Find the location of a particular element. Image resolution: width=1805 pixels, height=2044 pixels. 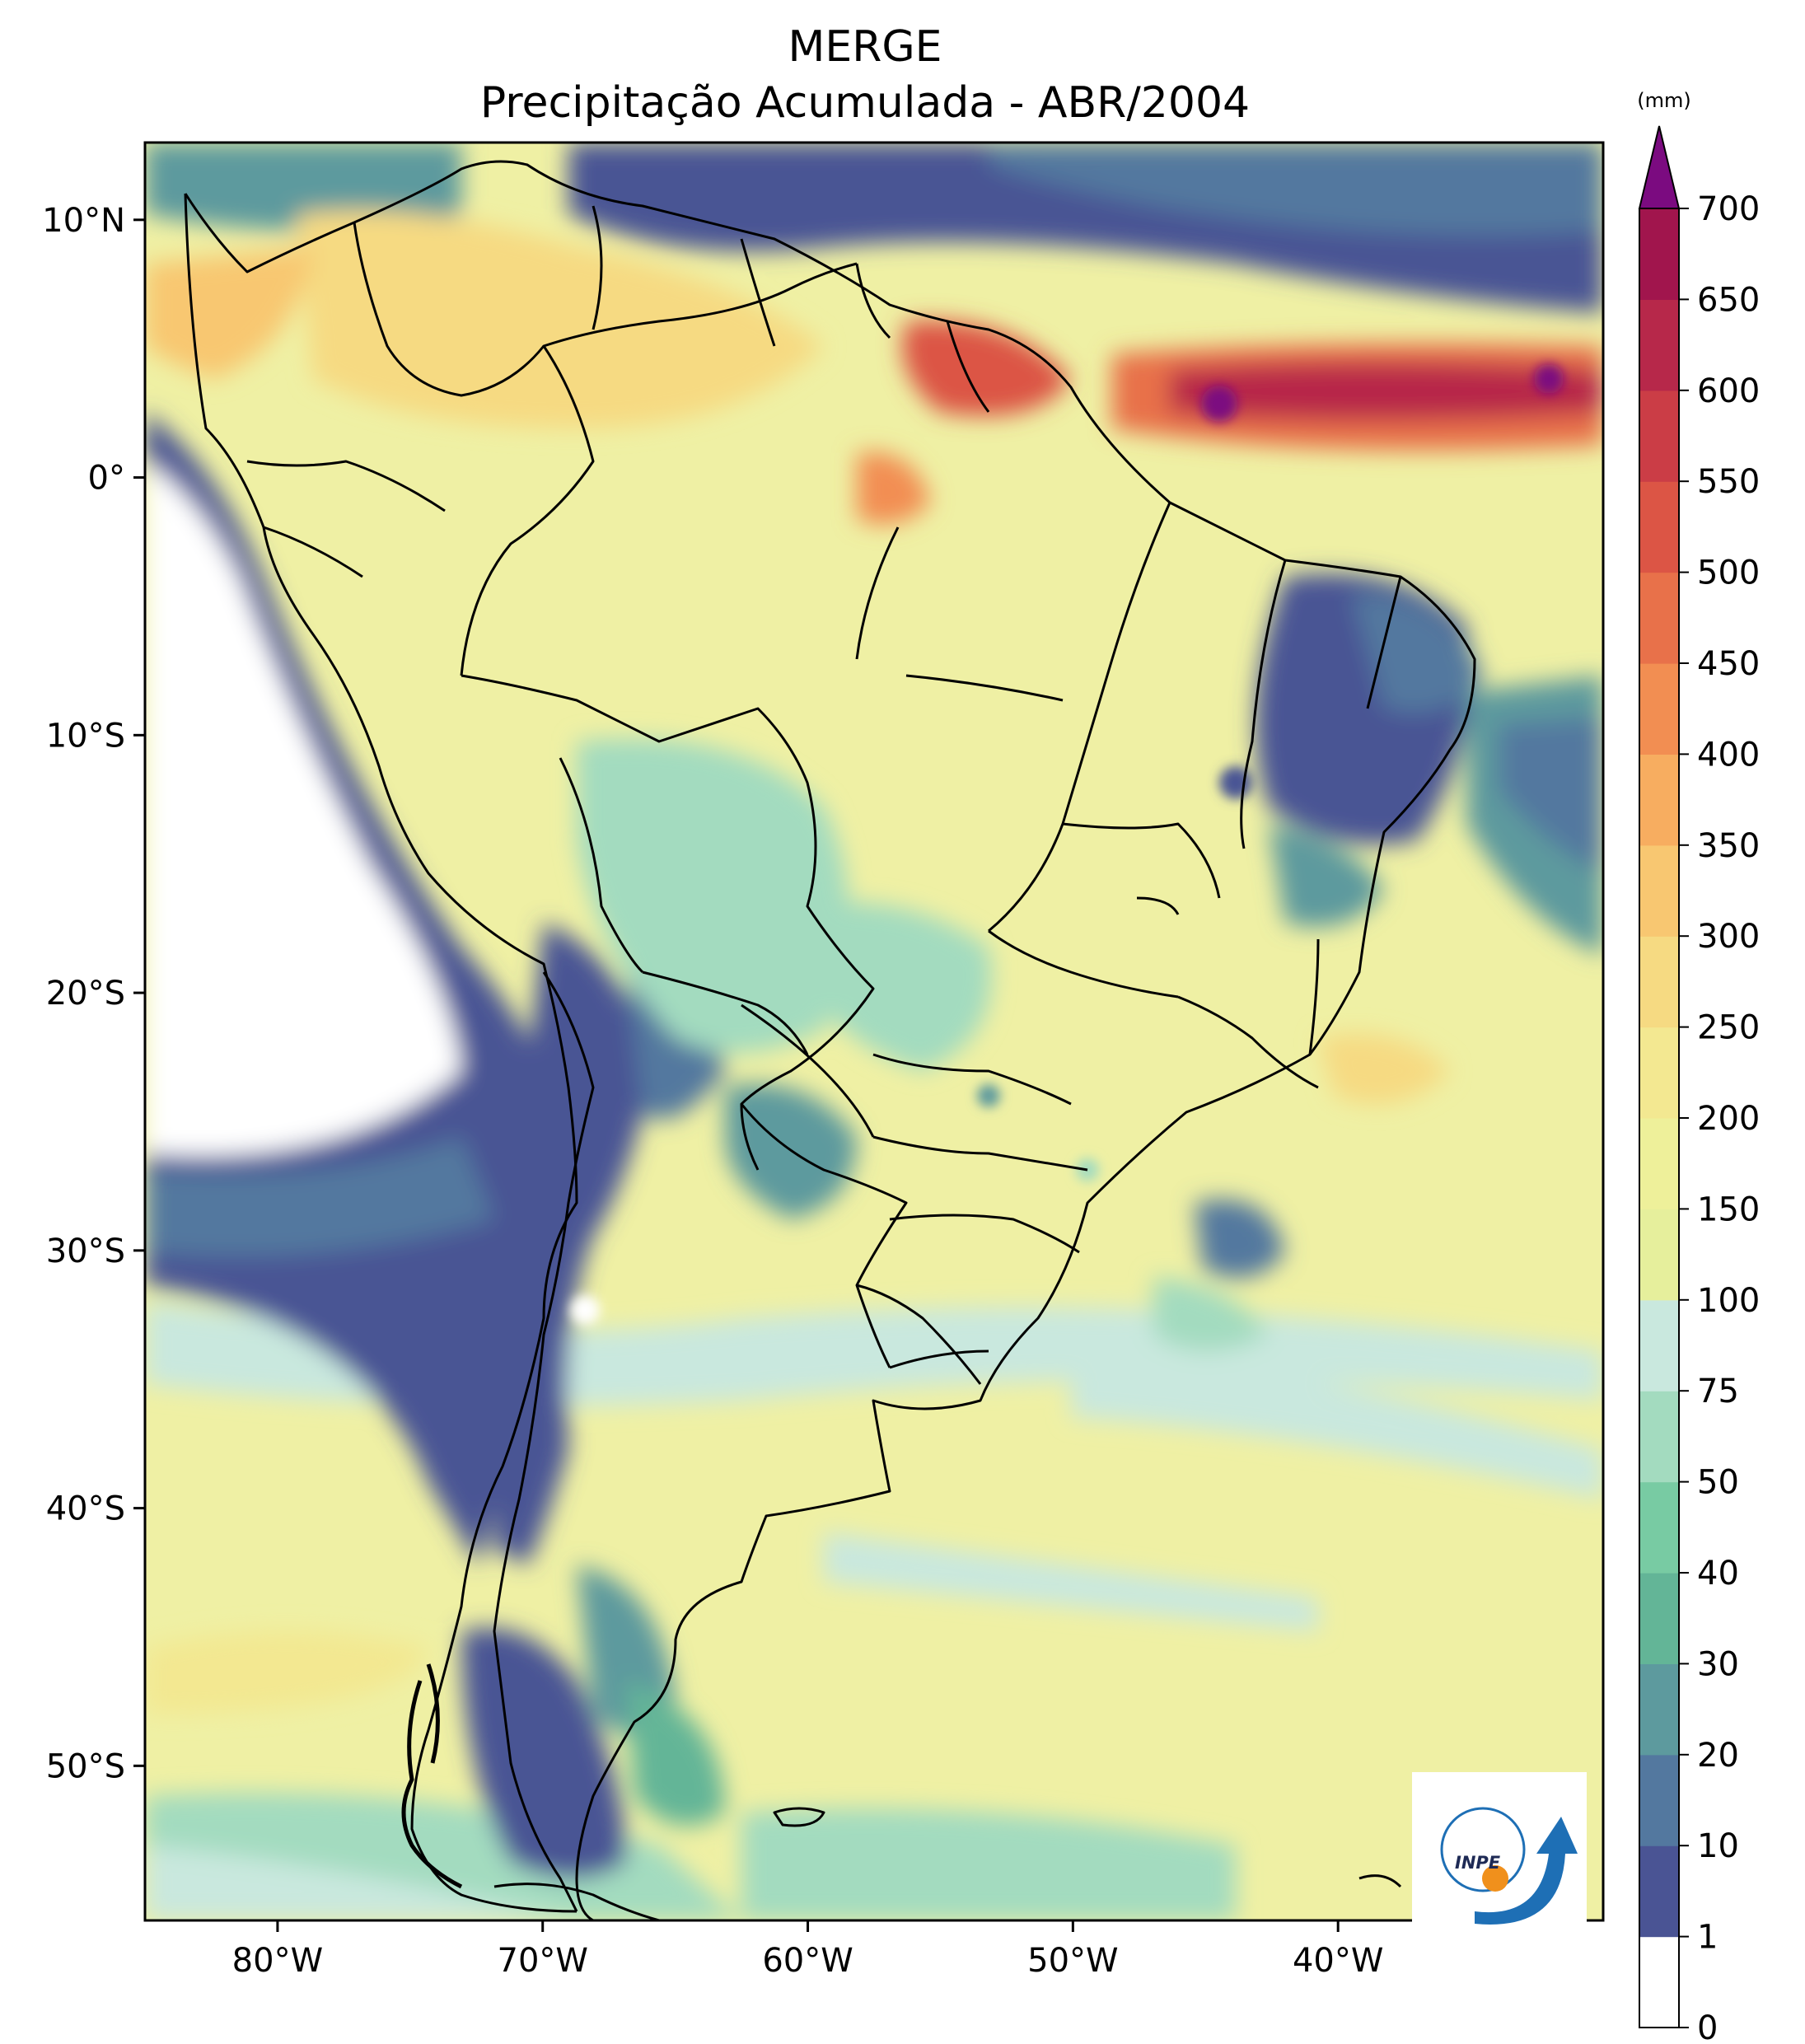

fjord-coast is located at coordinates (432, 1776).